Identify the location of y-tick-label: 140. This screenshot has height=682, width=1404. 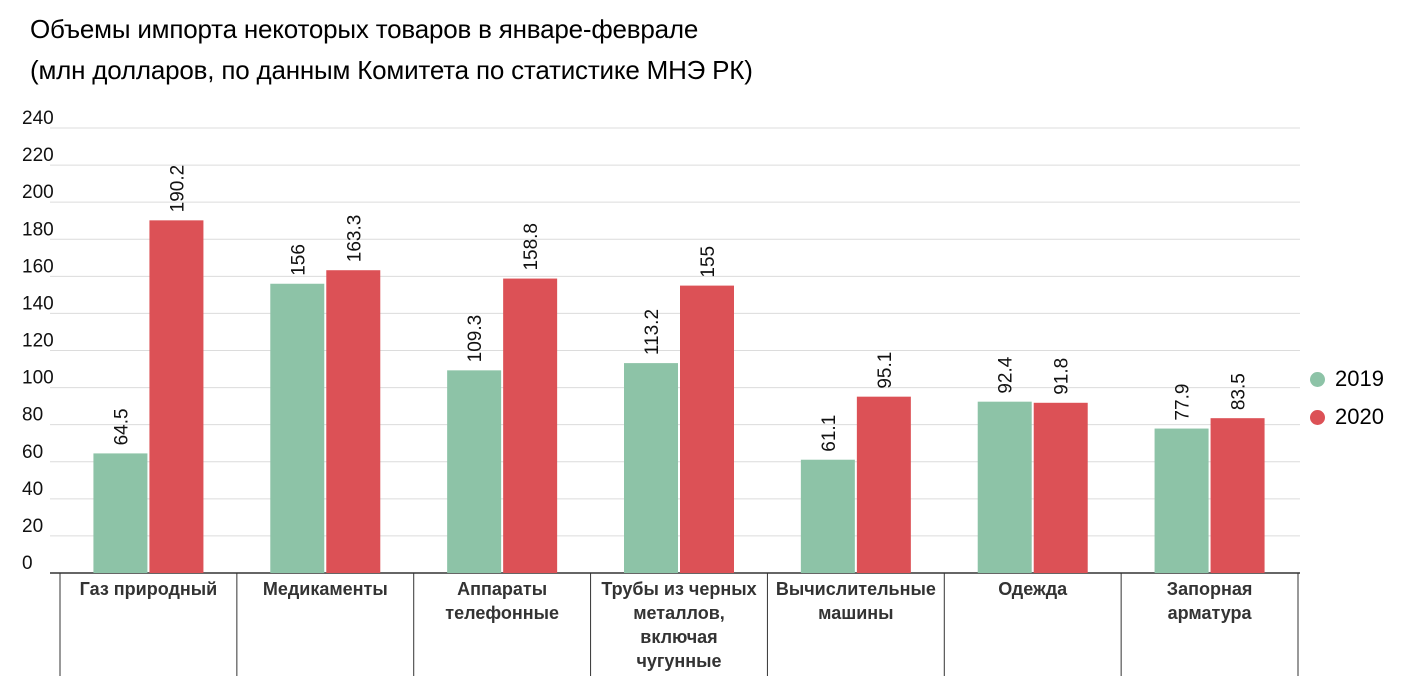
(38, 303).